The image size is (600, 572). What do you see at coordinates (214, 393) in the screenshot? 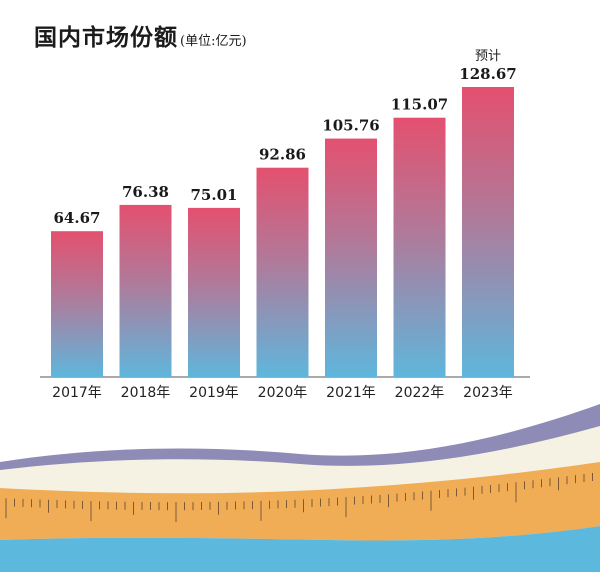
I see `x-tick-label-2019: 2019年` at bounding box center [214, 393].